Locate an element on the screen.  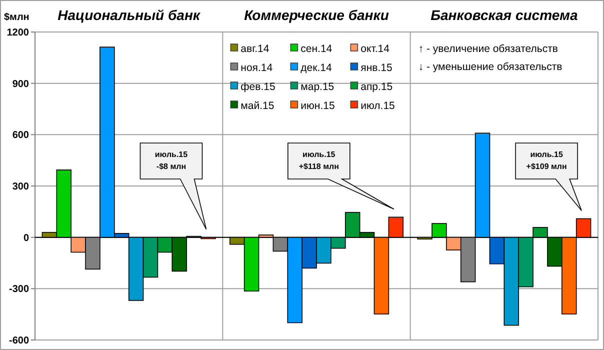
legend-label: авг.14 is located at coordinates (255, 49).